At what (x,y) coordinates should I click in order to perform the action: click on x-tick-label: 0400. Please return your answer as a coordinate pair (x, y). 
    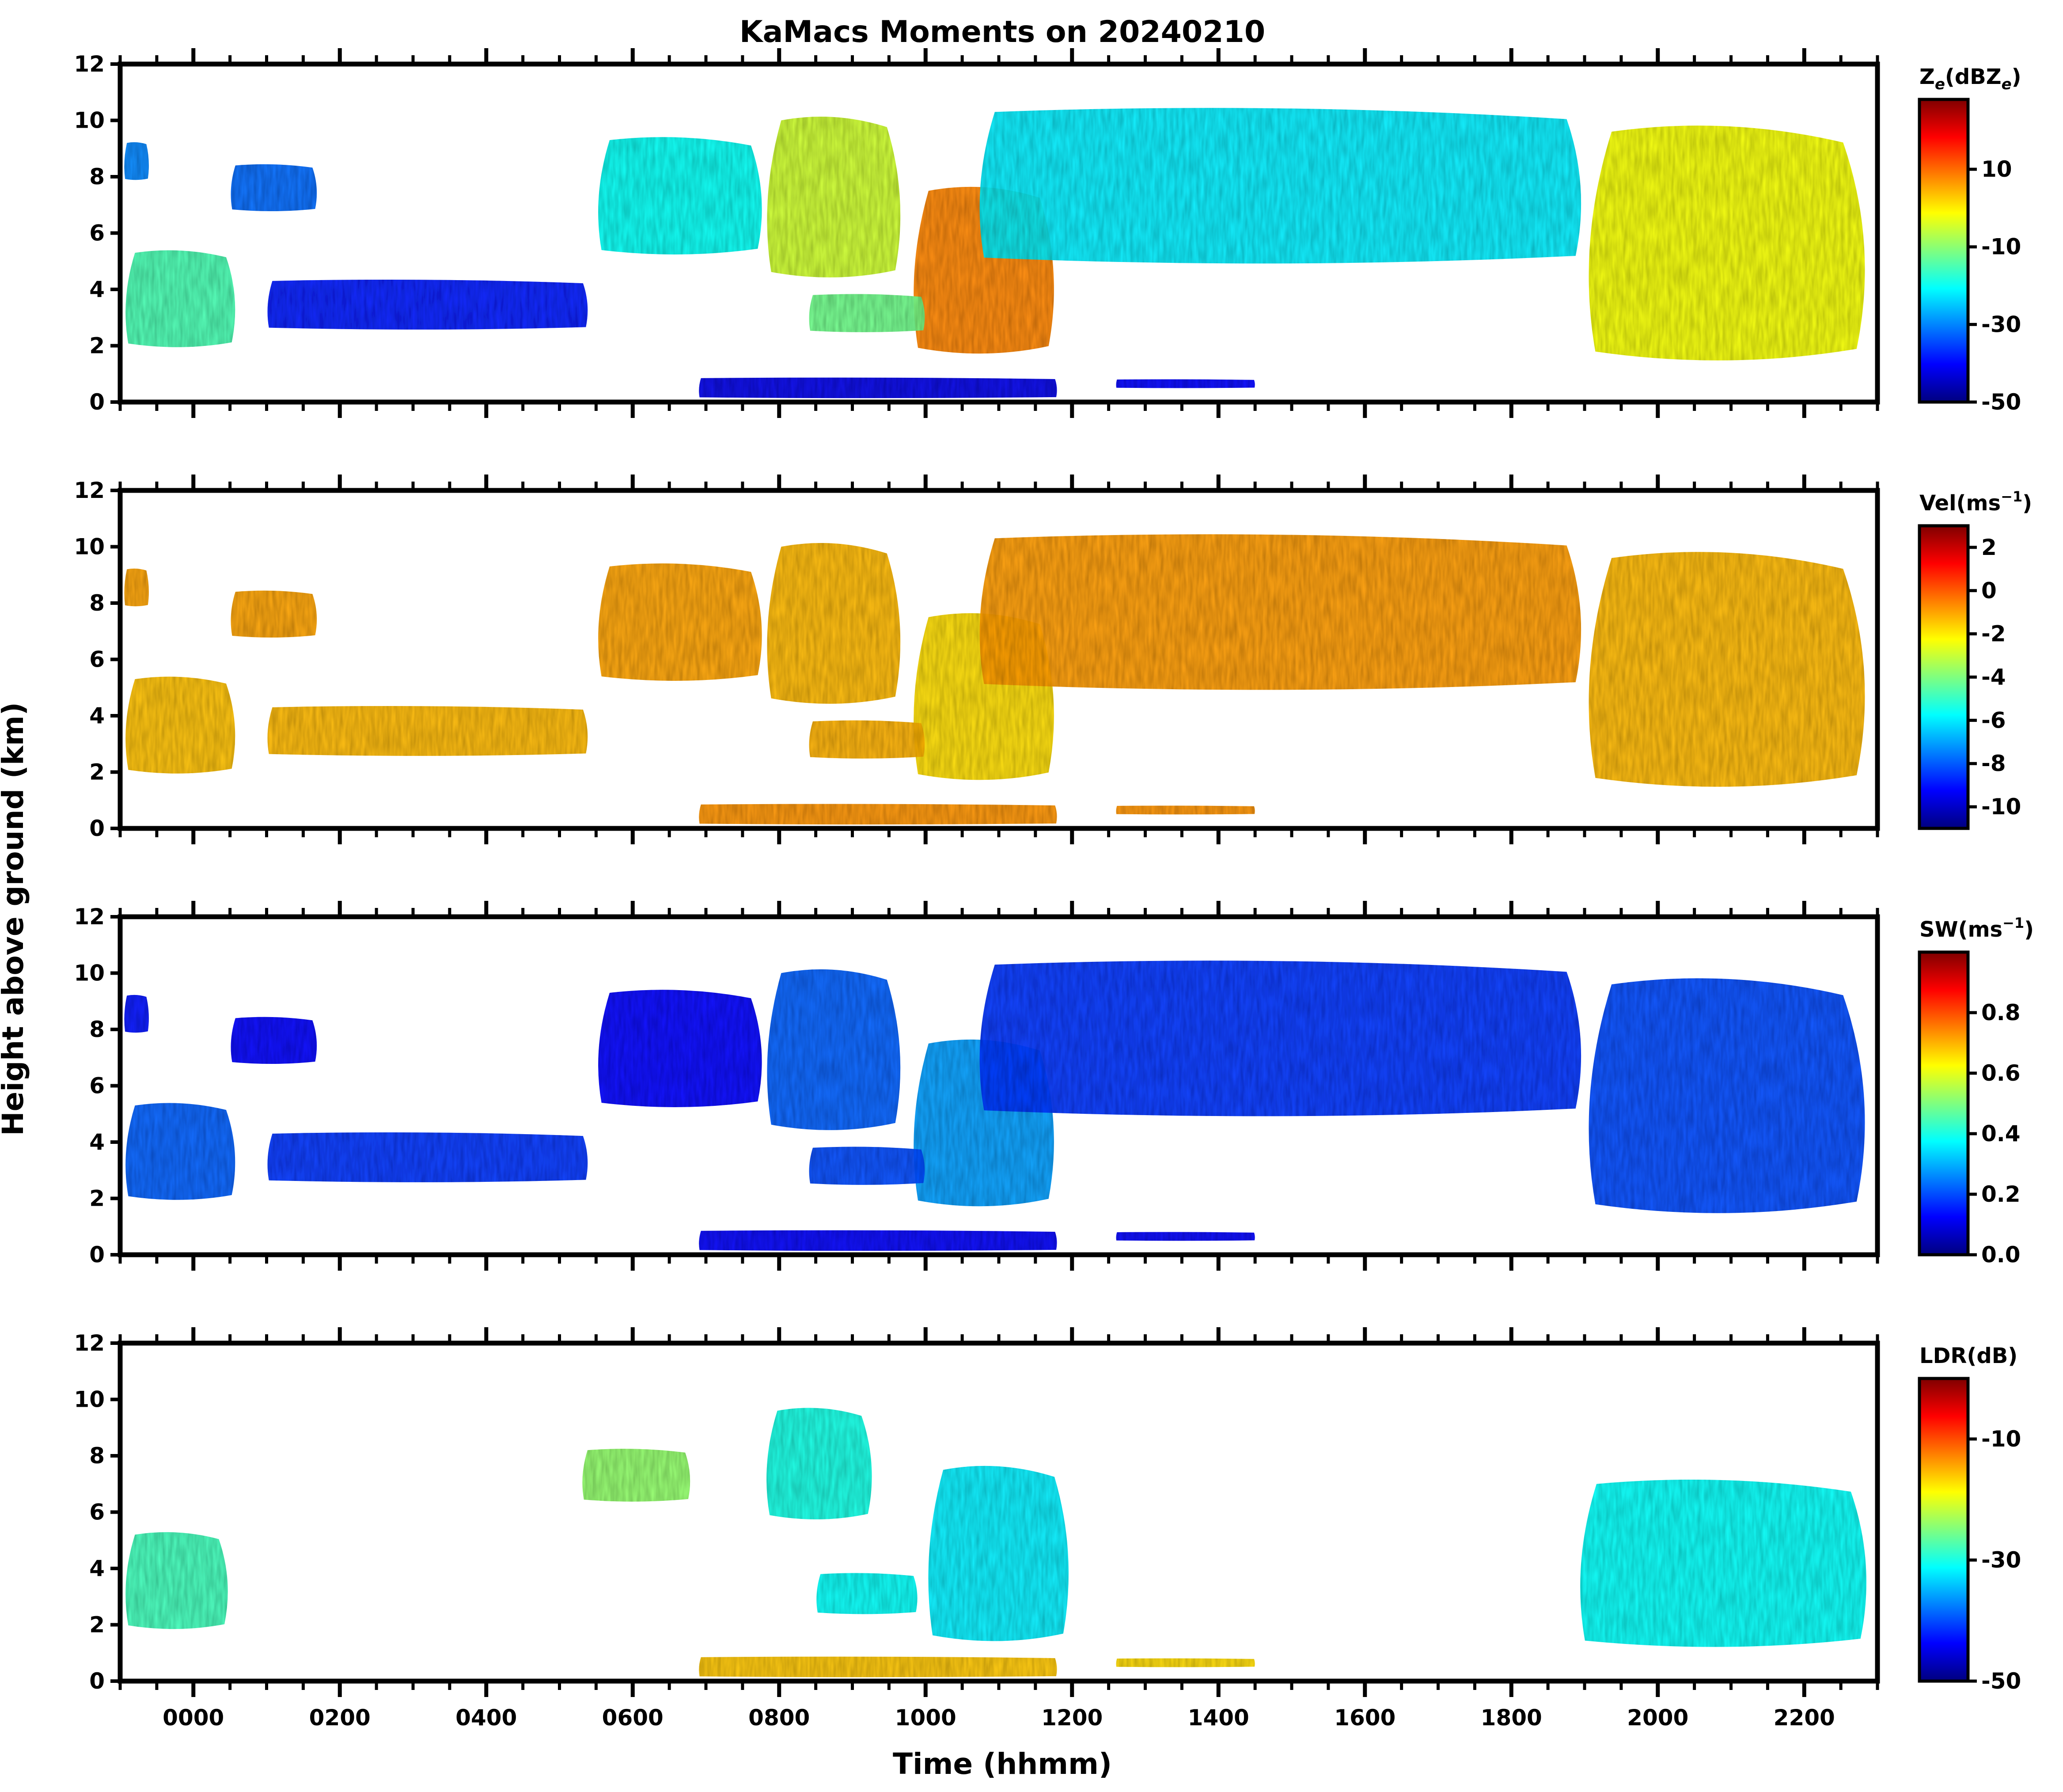
    Looking at the image, I should click on (486, 1718).